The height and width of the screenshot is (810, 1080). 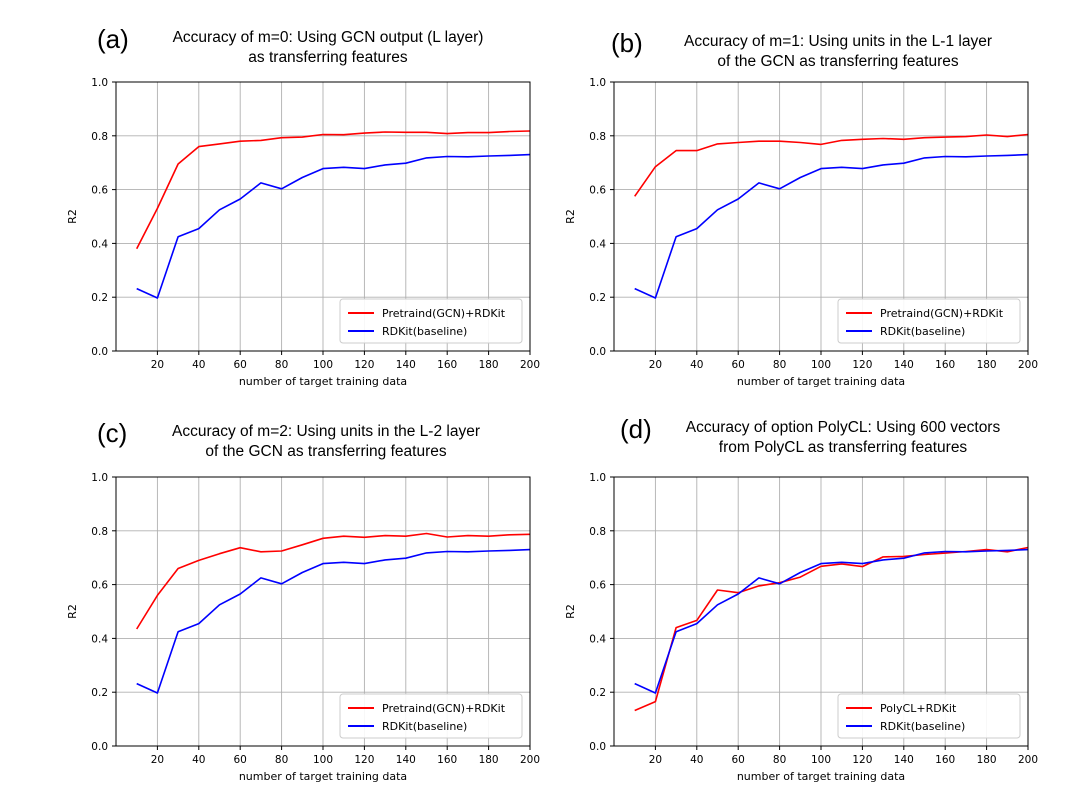 What do you see at coordinates (113, 39) in the screenshot?
I see `panel-label: (a)` at bounding box center [113, 39].